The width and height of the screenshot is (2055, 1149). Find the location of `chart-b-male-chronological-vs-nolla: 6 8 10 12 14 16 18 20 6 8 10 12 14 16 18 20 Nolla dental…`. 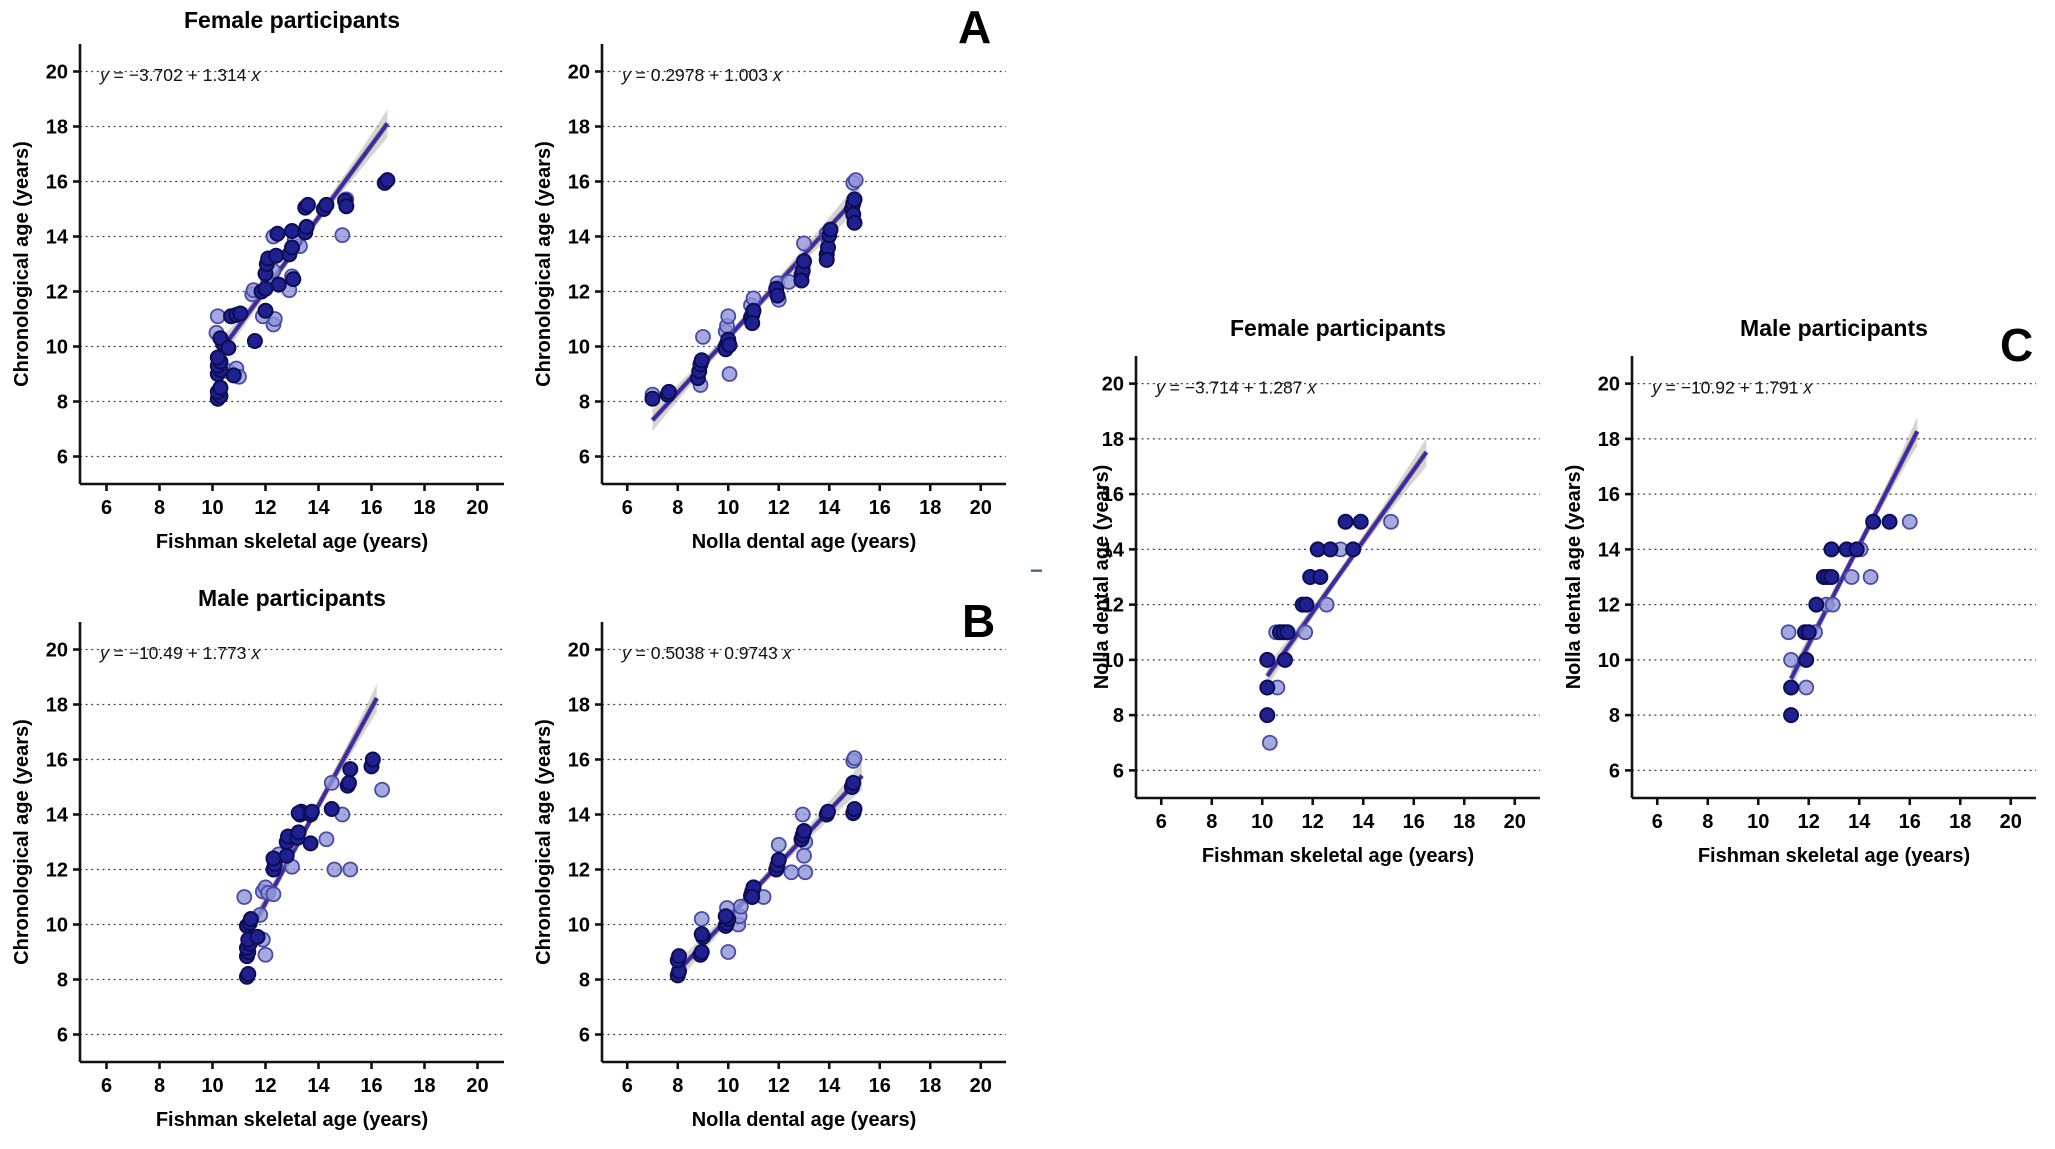

chart-b-male-chronological-vs-nolla: 6 8 10 12 14 16 18 20 6 8 10 12 14 16 18 20 Nolla dental… is located at coordinates (737, 865).